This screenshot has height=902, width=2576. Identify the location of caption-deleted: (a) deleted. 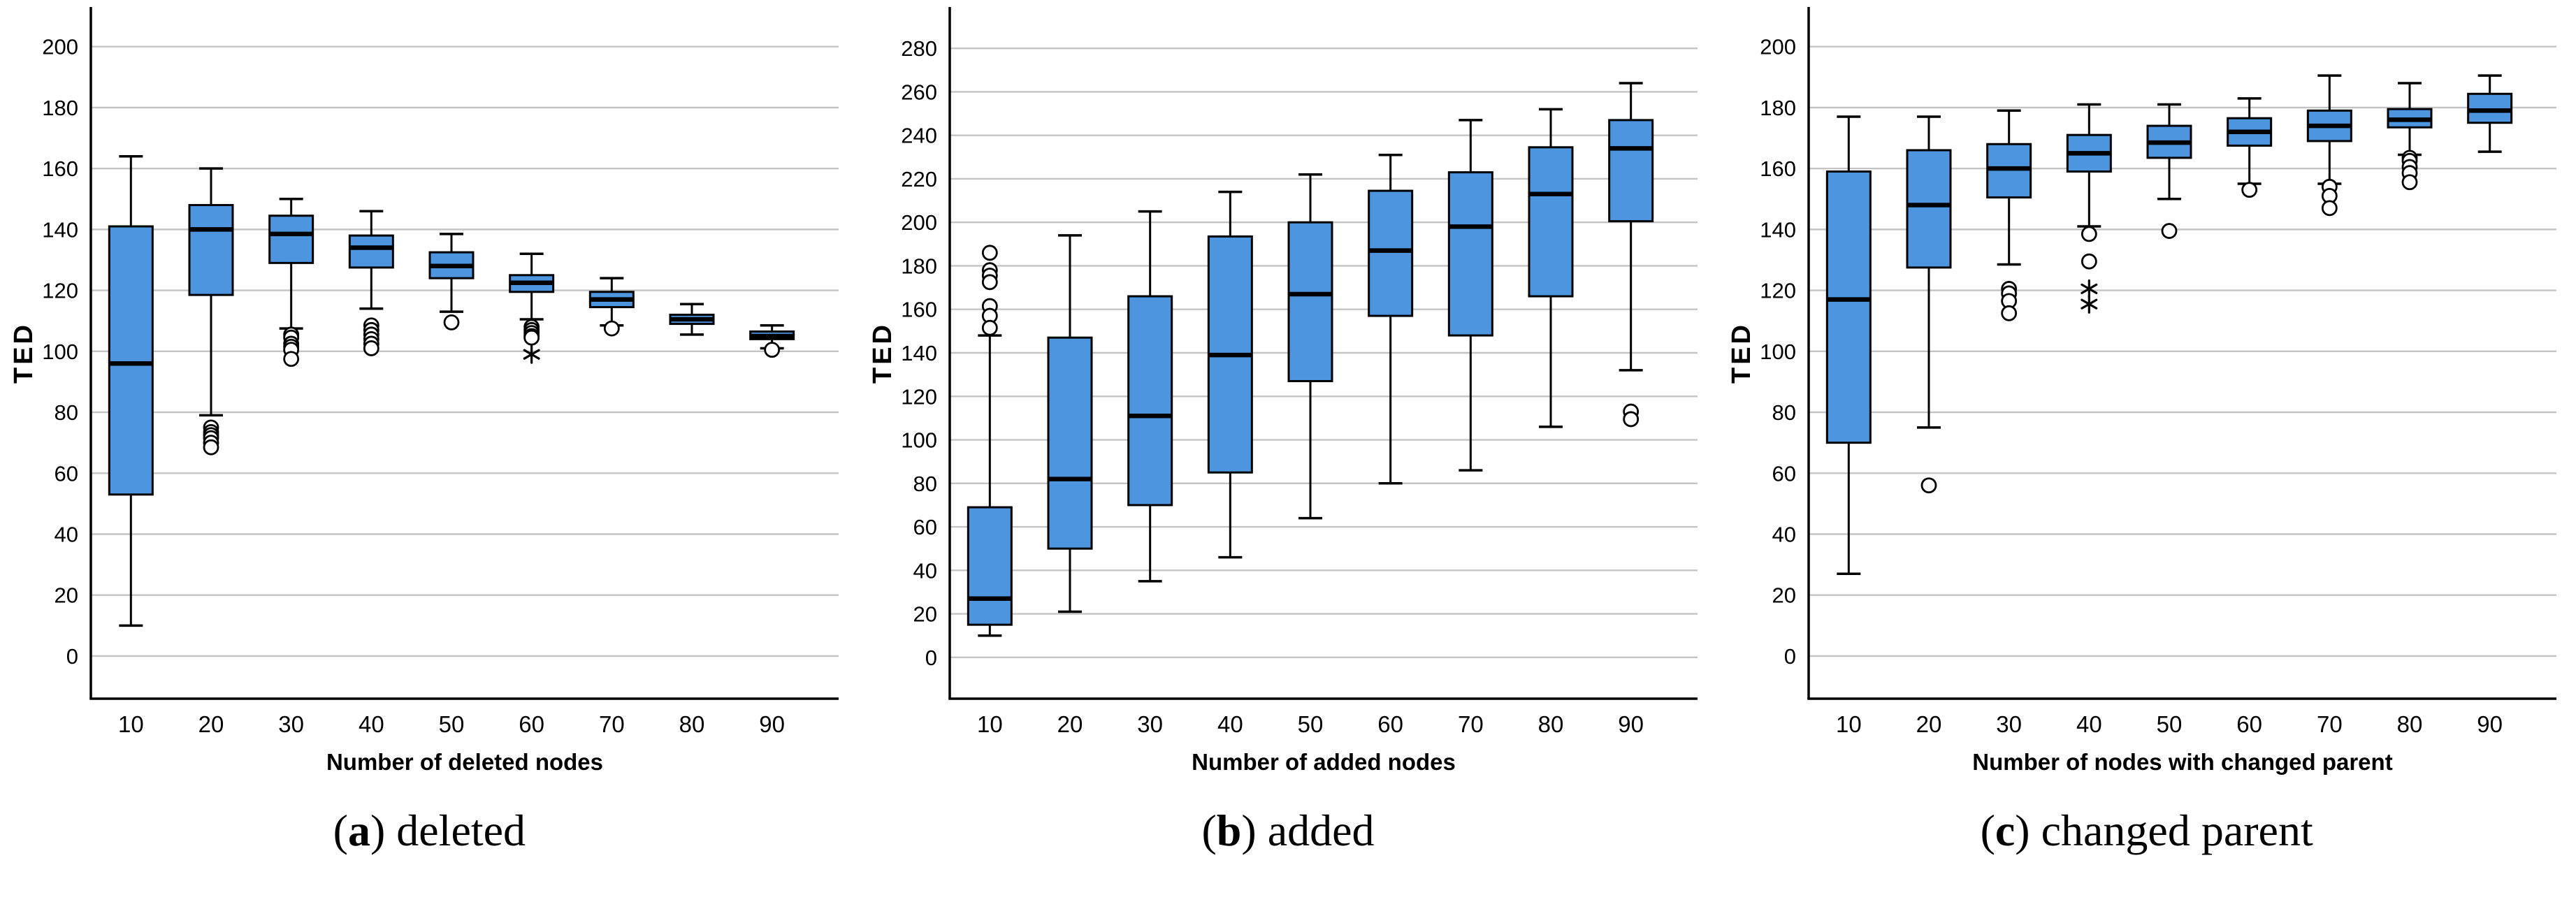
(430, 831).